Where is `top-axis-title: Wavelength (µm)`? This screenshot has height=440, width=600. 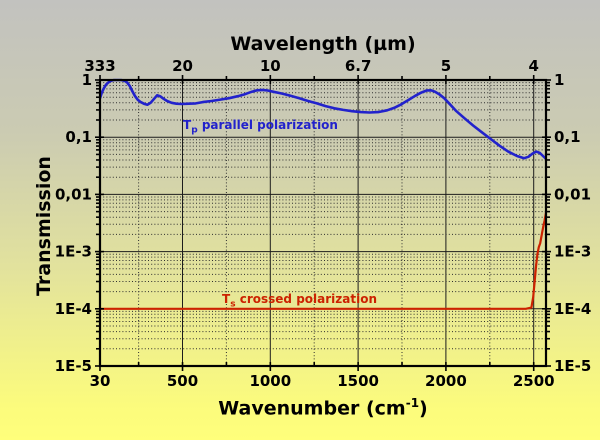 top-axis-title: Wavelength (µm) is located at coordinates (322, 44).